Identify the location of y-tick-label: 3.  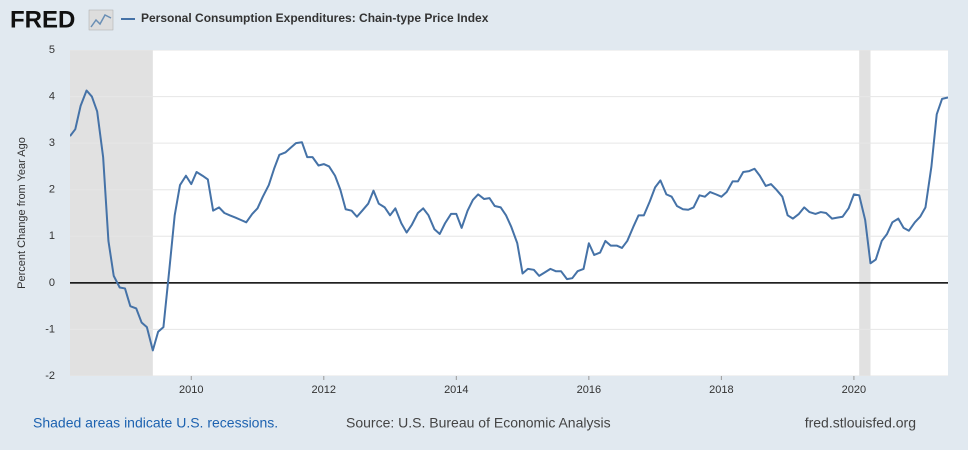
(52, 143).